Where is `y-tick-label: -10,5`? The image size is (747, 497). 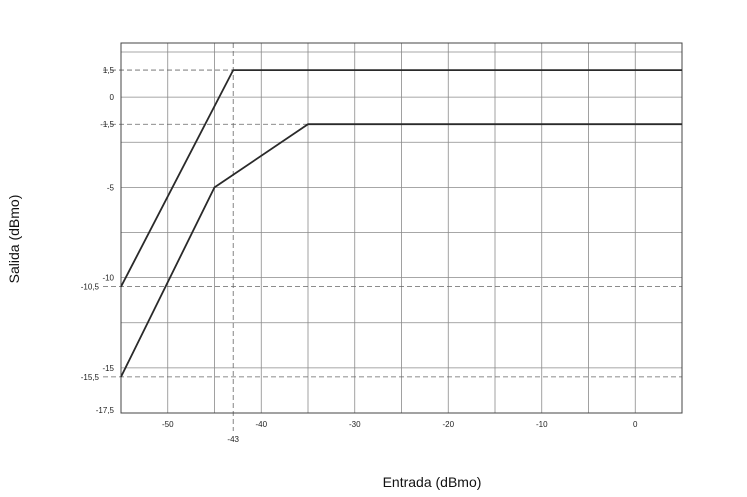
y-tick-label: -10,5 is located at coordinates (90, 287).